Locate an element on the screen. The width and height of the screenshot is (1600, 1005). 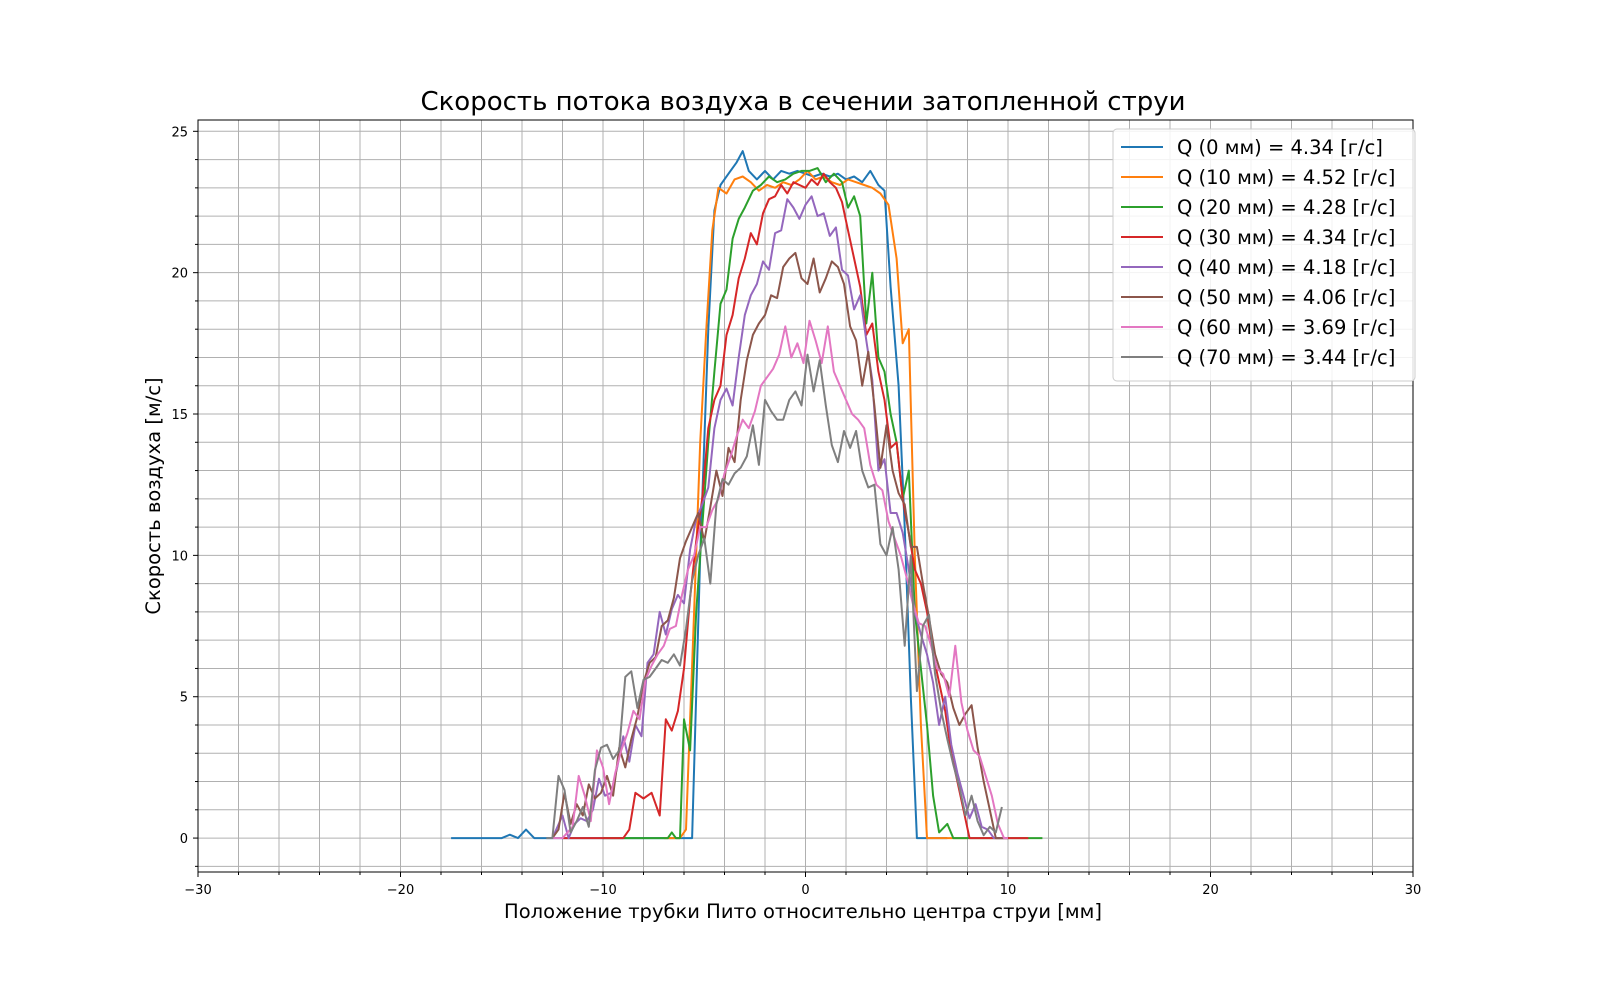
y-tick-label: 20 is located at coordinates (179, 274).